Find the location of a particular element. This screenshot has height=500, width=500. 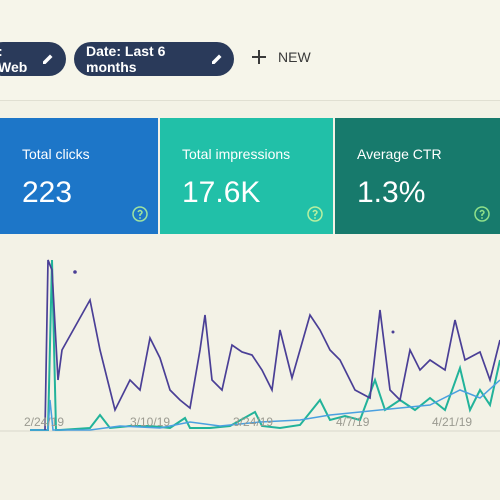

chip-label: : Web is located at coordinates (14, 59).